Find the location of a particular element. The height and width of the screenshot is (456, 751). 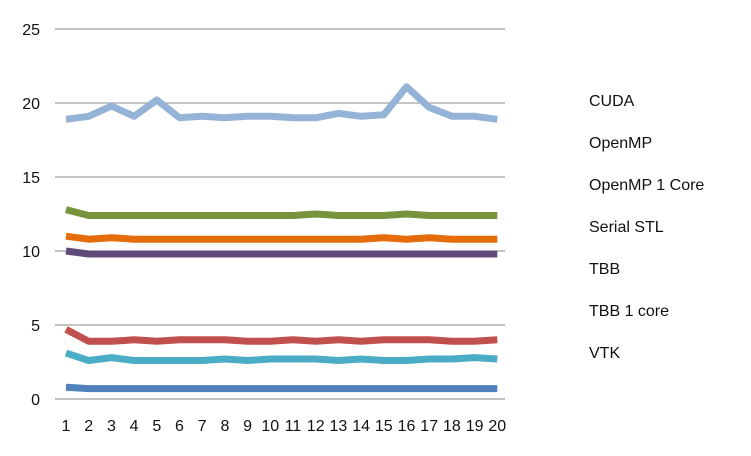

legend-entry-tbb-1-core: TBB 1 core is located at coordinates (629, 311).